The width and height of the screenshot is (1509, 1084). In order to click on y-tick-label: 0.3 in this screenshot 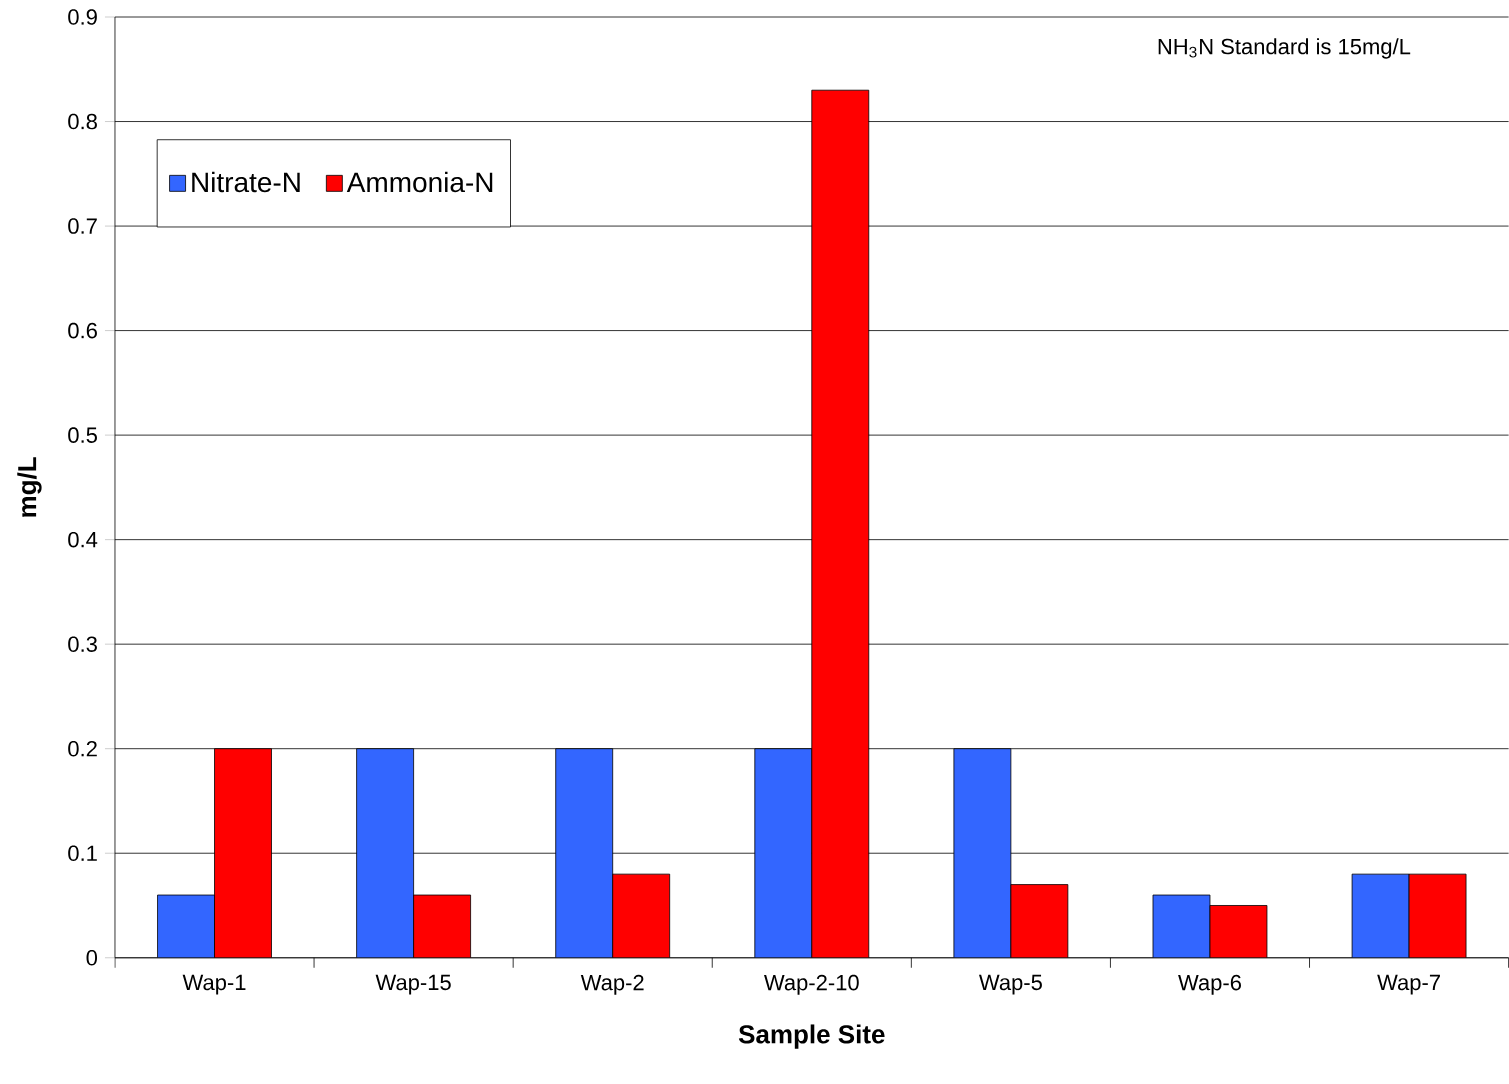, I will do `click(82, 644)`.